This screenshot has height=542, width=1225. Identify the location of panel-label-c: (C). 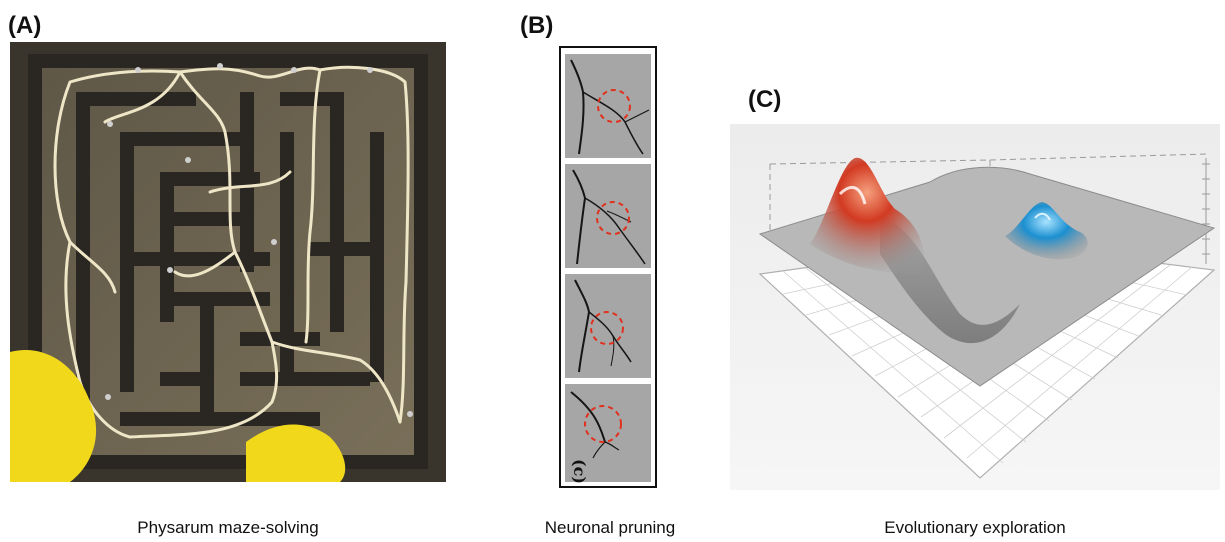
(765, 99).